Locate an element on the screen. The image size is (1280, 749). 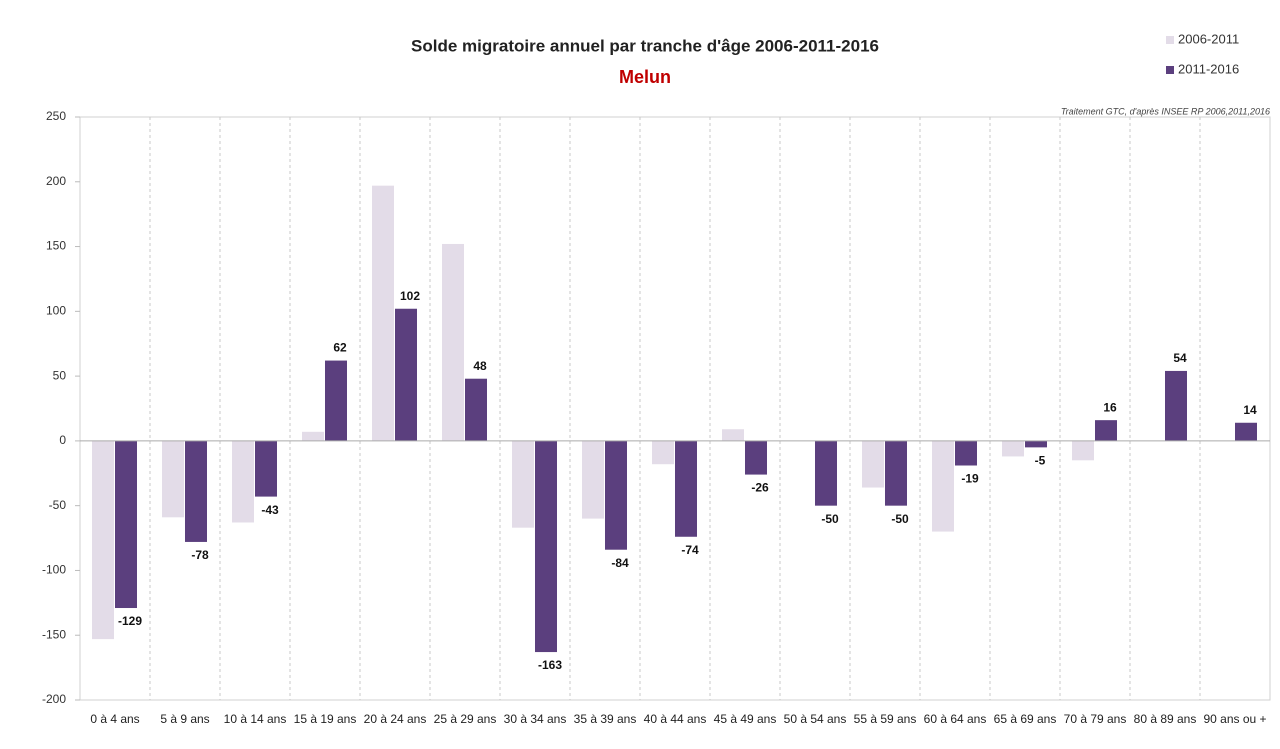
data-label: 48 is located at coordinates (480, 366).